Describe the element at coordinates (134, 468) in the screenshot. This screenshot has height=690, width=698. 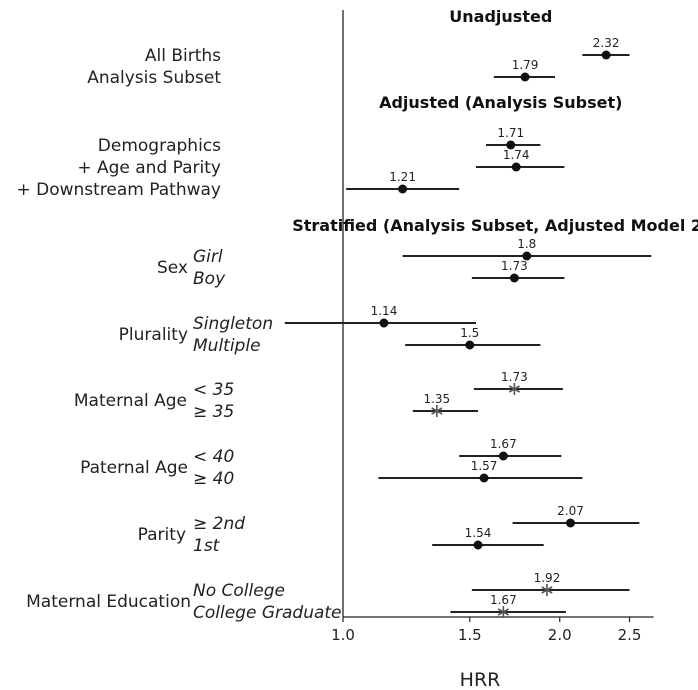
I see `group-label: Paternal Age` at that location.